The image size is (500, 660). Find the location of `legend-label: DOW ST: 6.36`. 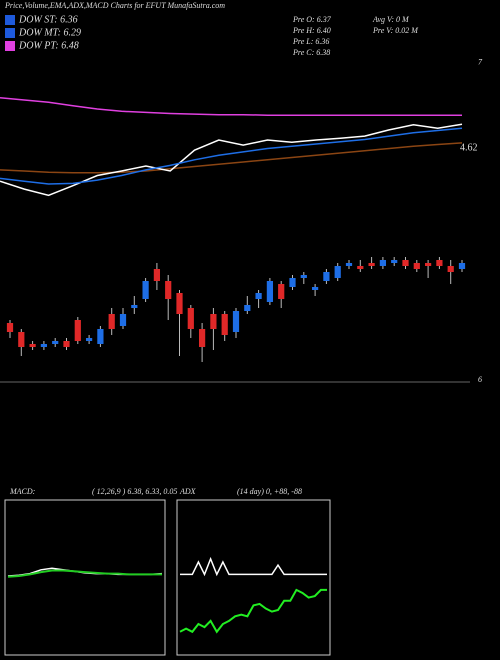

legend-label: DOW ST: 6.36 is located at coordinates (48, 19).